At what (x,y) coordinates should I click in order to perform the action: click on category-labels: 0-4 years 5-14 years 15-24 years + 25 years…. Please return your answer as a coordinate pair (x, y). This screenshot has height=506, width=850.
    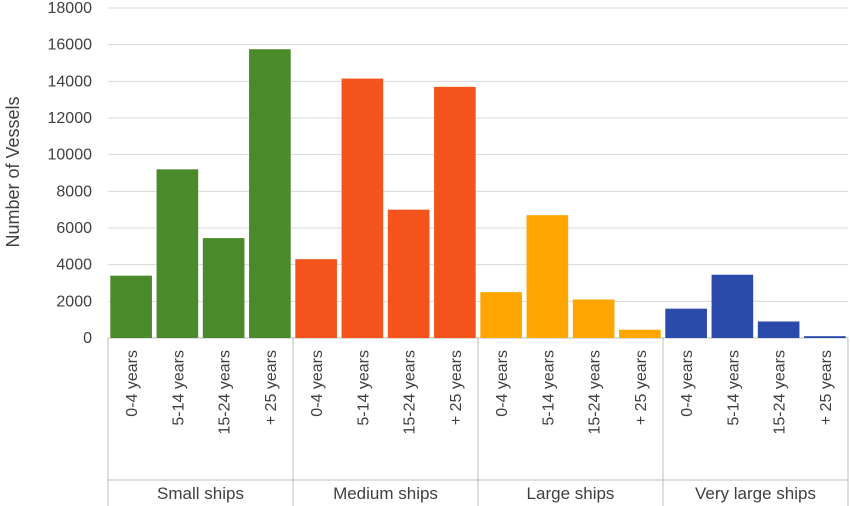
    Looking at the image, I should click on (479, 392).